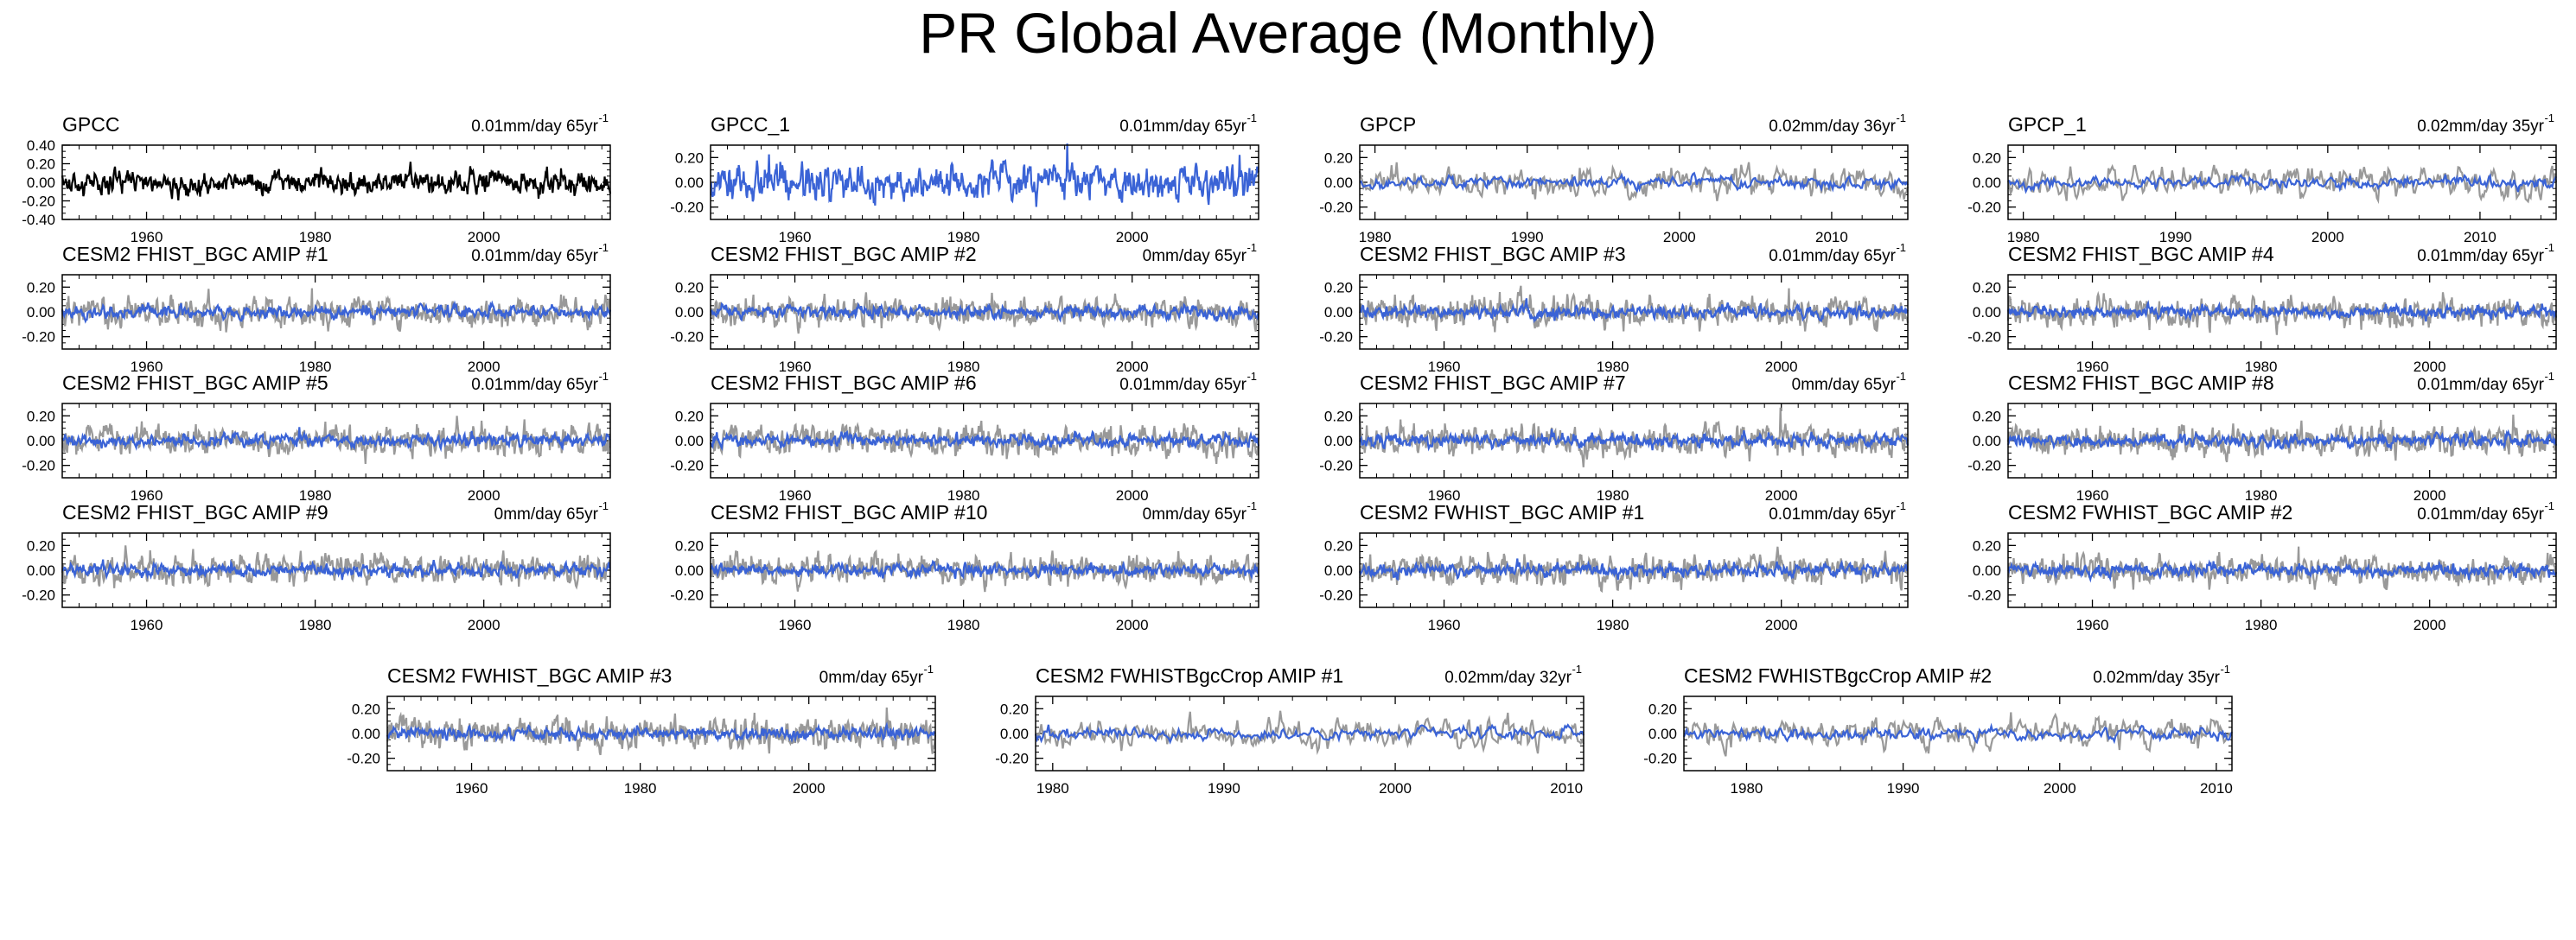  What do you see at coordinates (844, 383) in the screenshot?
I see `panel-title: CESM2 FHIST_BGC AMIP #6` at bounding box center [844, 383].